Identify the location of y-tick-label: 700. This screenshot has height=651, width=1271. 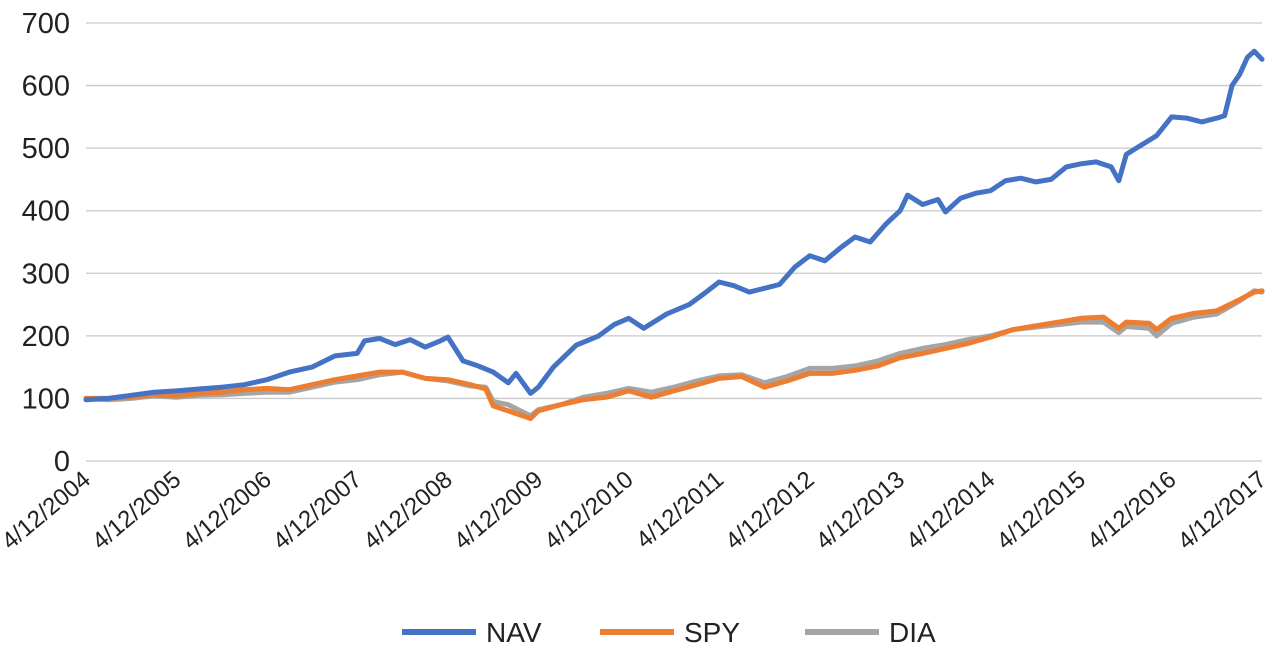
(46, 24).